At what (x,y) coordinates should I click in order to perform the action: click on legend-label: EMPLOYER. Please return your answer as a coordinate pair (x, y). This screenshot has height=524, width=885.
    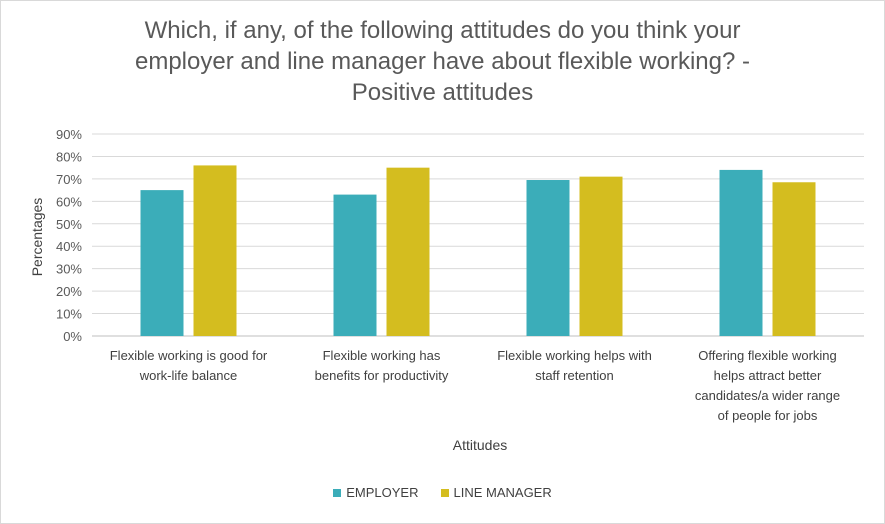
    Looking at the image, I should click on (382, 492).